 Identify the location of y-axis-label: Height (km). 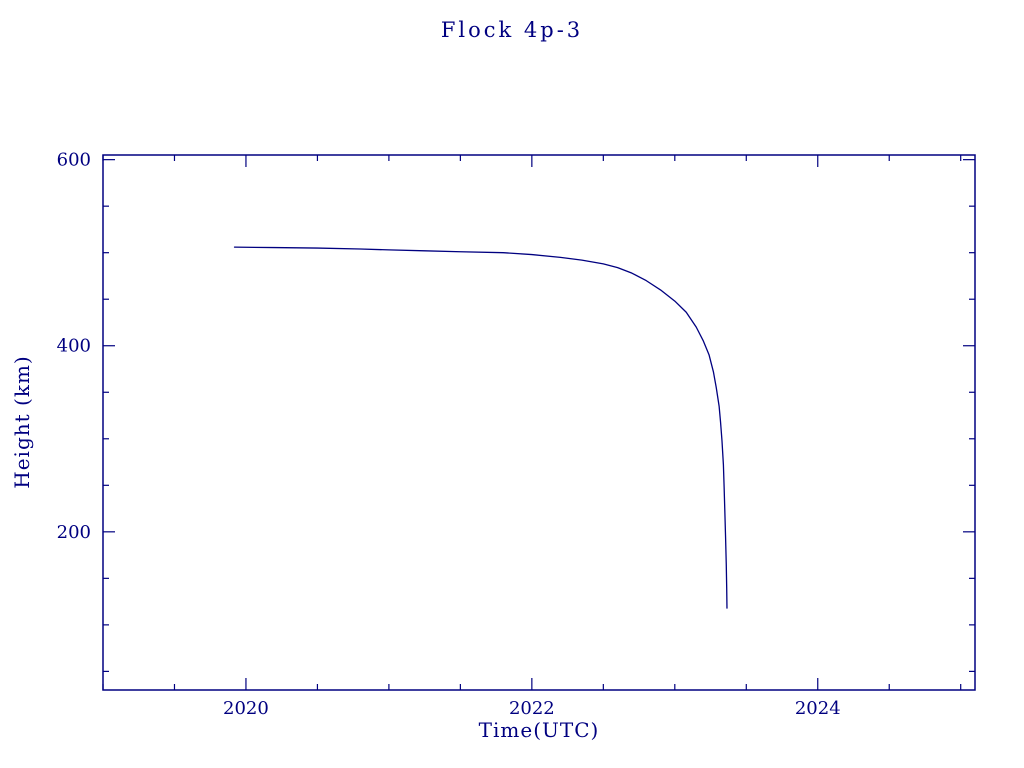
(22, 422).